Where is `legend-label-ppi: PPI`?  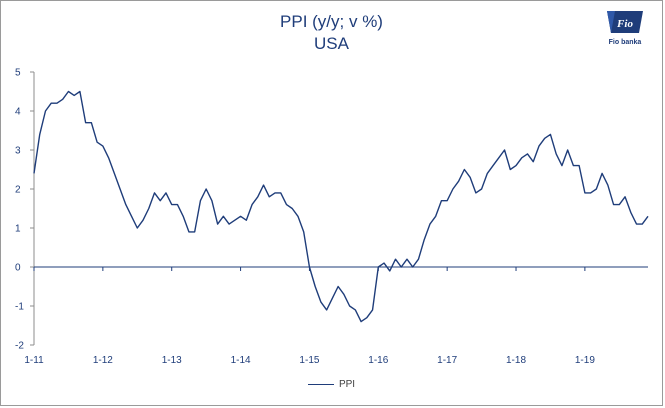 legend-label-ppi: PPI is located at coordinates (347, 384).